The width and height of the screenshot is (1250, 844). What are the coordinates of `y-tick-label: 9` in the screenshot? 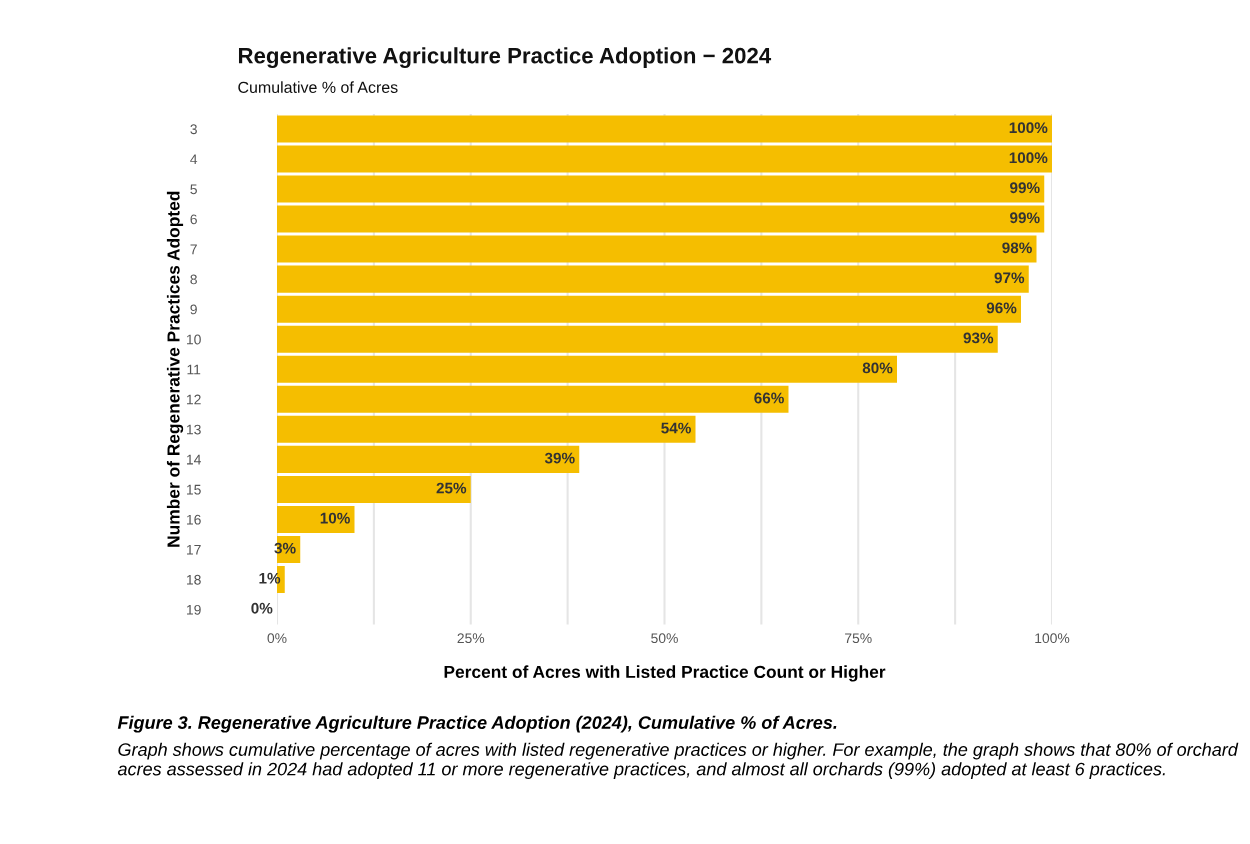 It's located at (193, 309).